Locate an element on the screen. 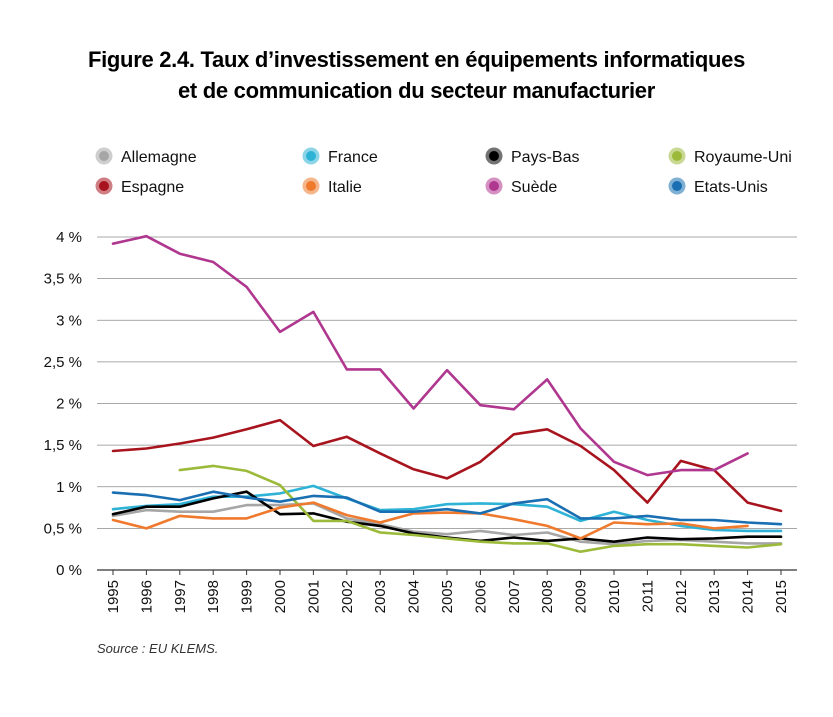 This screenshot has height=717, width=833. series-line-etats-unis is located at coordinates (447, 508).